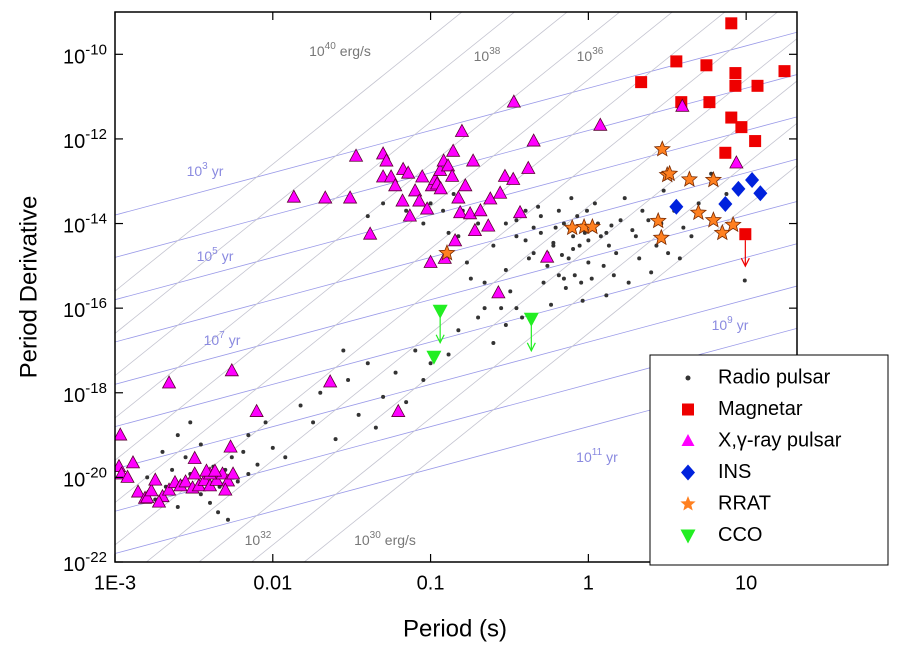 Image resolution: width=907 pixels, height=656 pixels. I want to click on x-axis-title: Period (s), so click(455, 628).